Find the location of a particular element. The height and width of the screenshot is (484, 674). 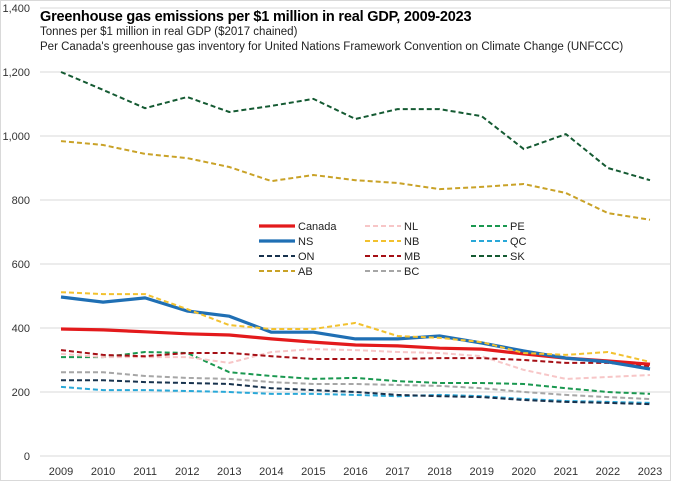

x-tick-label: 2014 is located at coordinates (271, 472).